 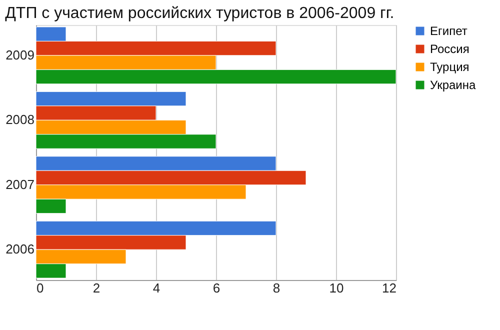 What do you see at coordinates (20, 54) in the screenshot?
I see `y-tick-label: 2009` at bounding box center [20, 54].